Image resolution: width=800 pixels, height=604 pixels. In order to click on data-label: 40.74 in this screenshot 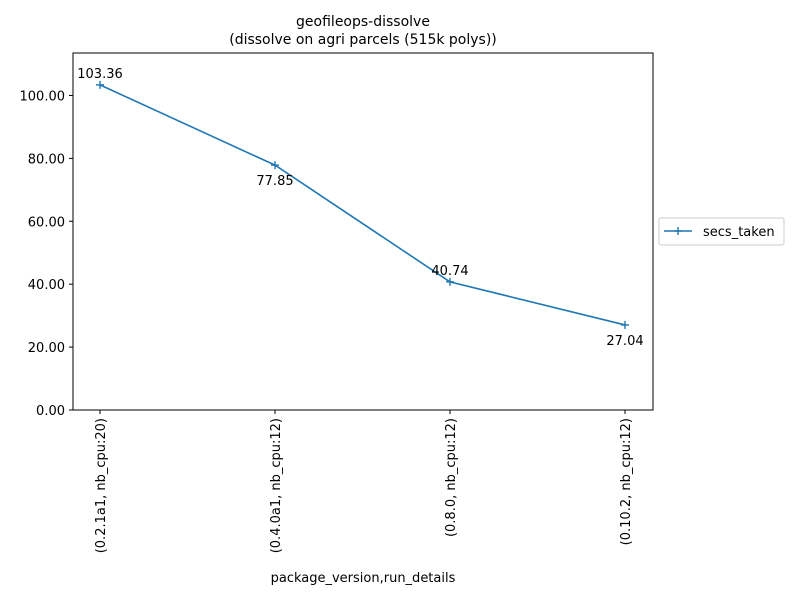, I will do `click(449, 271)`.